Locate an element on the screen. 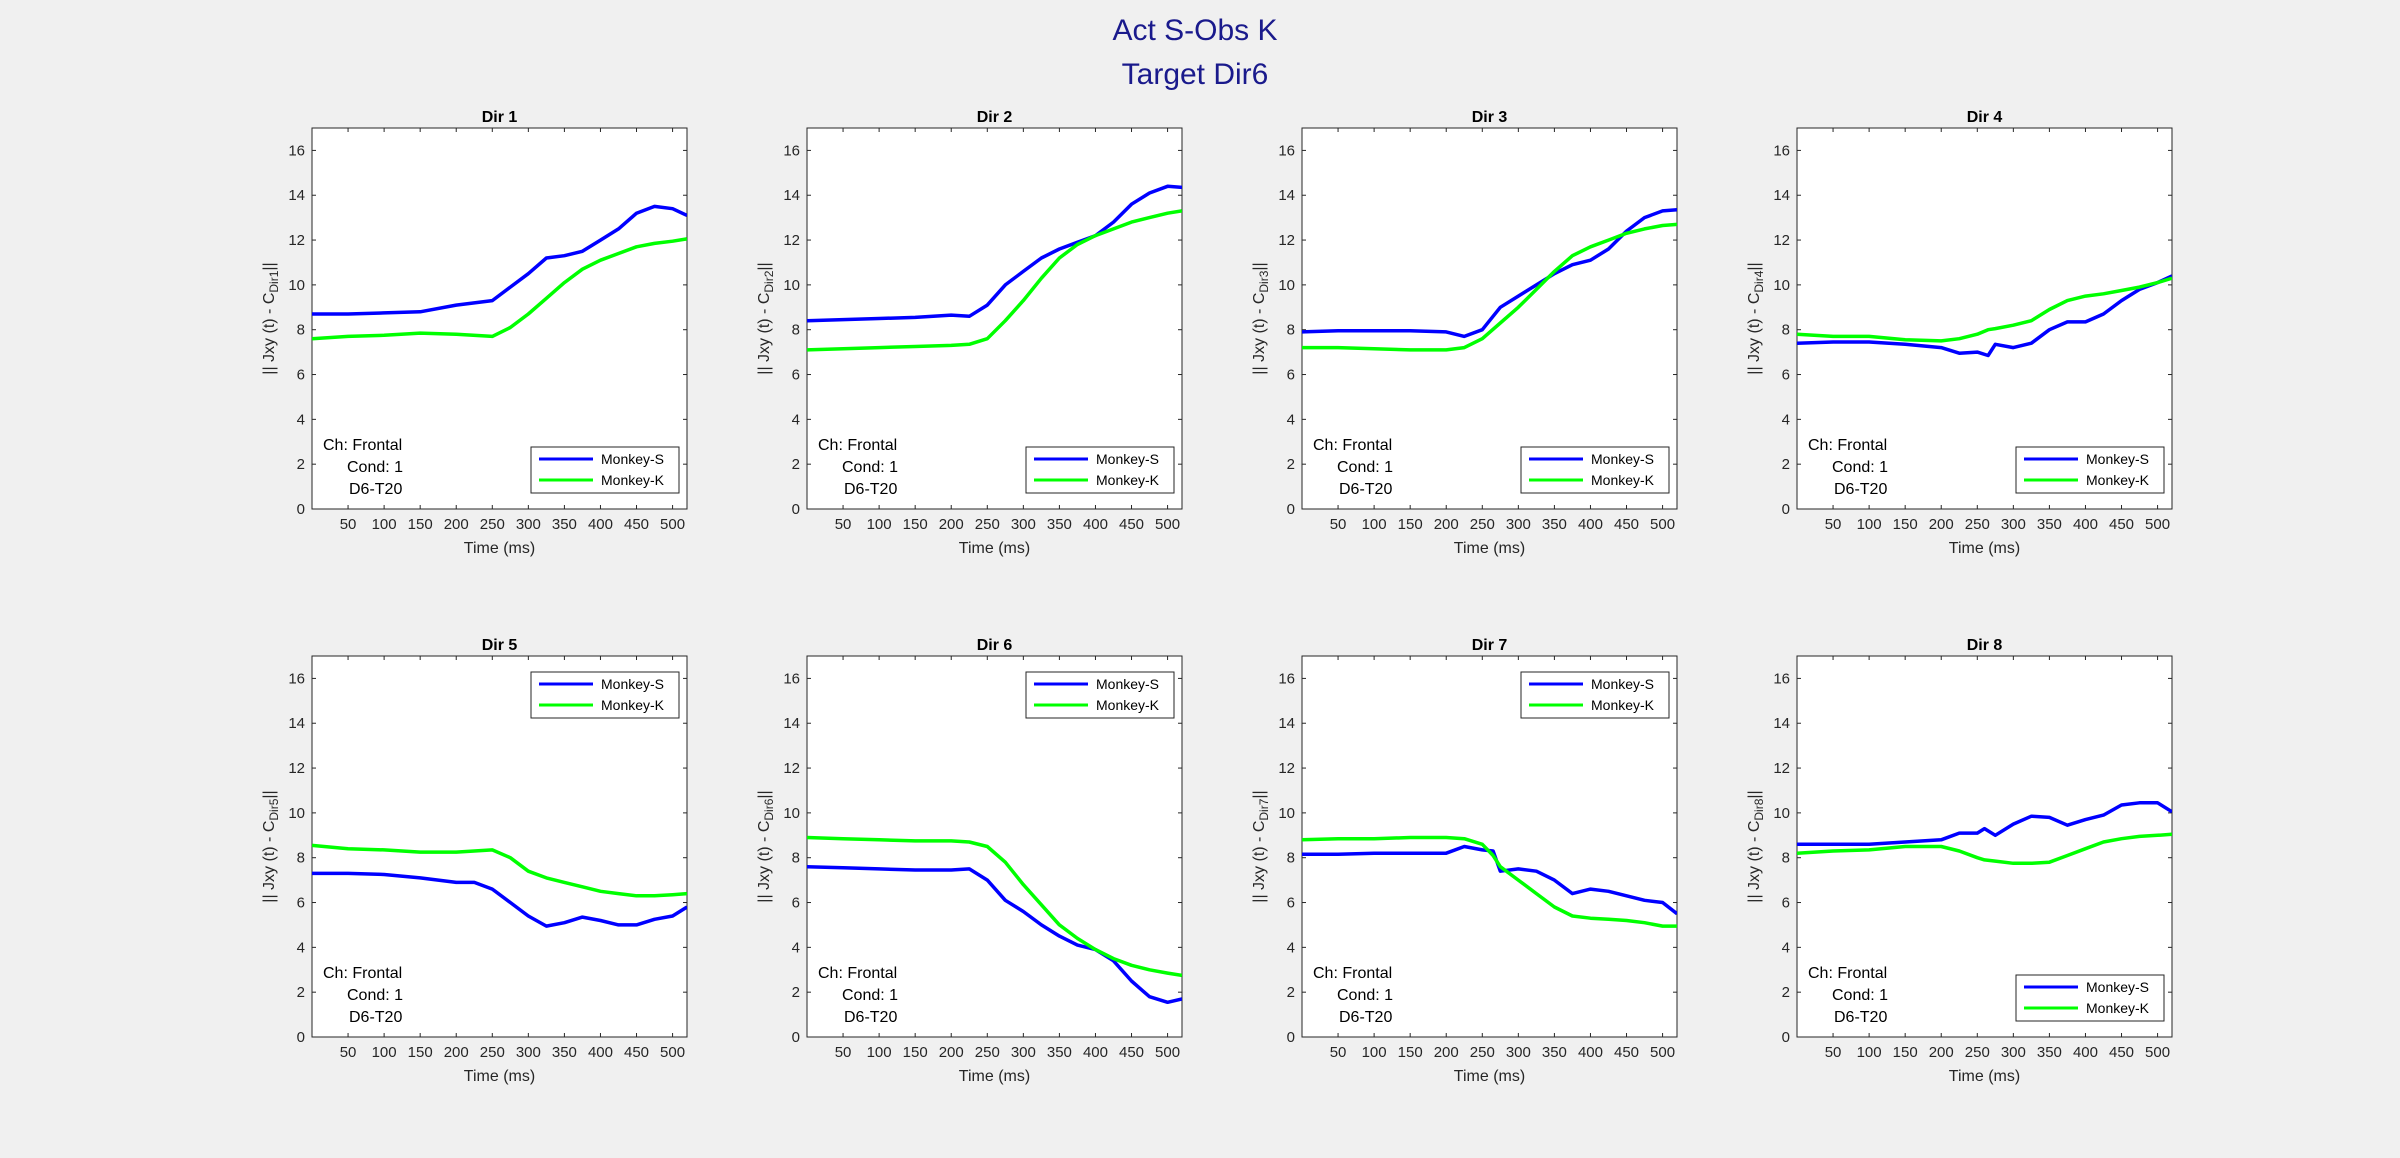  series-line-monkey-k is located at coordinates (1984, 849).